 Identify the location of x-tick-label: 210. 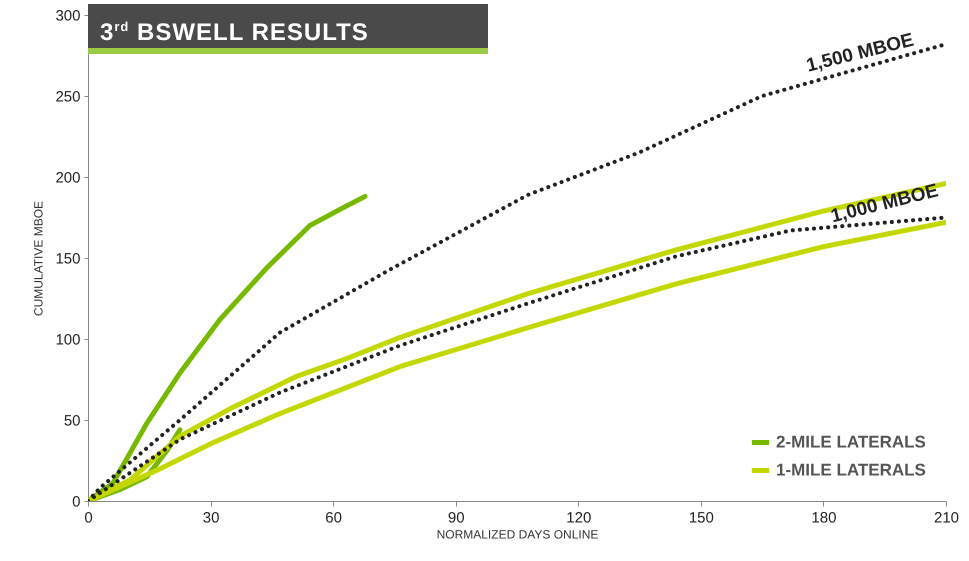
(947, 518).